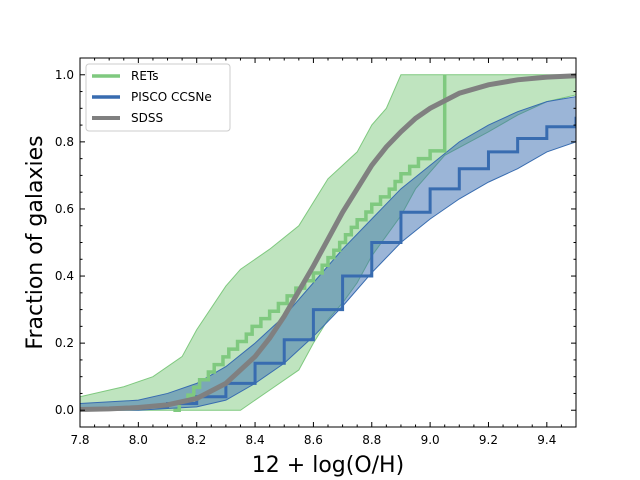 Image resolution: width=640 pixels, height=480 pixels. What do you see at coordinates (255, 440) in the screenshot?
I see `x-tick-label: 8.4` at bounding box center [255, 440].